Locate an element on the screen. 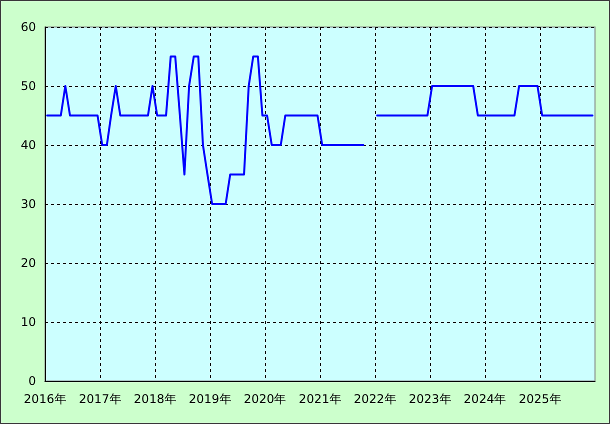  y-tick-label: 50 is located at coordinates (28, 86).